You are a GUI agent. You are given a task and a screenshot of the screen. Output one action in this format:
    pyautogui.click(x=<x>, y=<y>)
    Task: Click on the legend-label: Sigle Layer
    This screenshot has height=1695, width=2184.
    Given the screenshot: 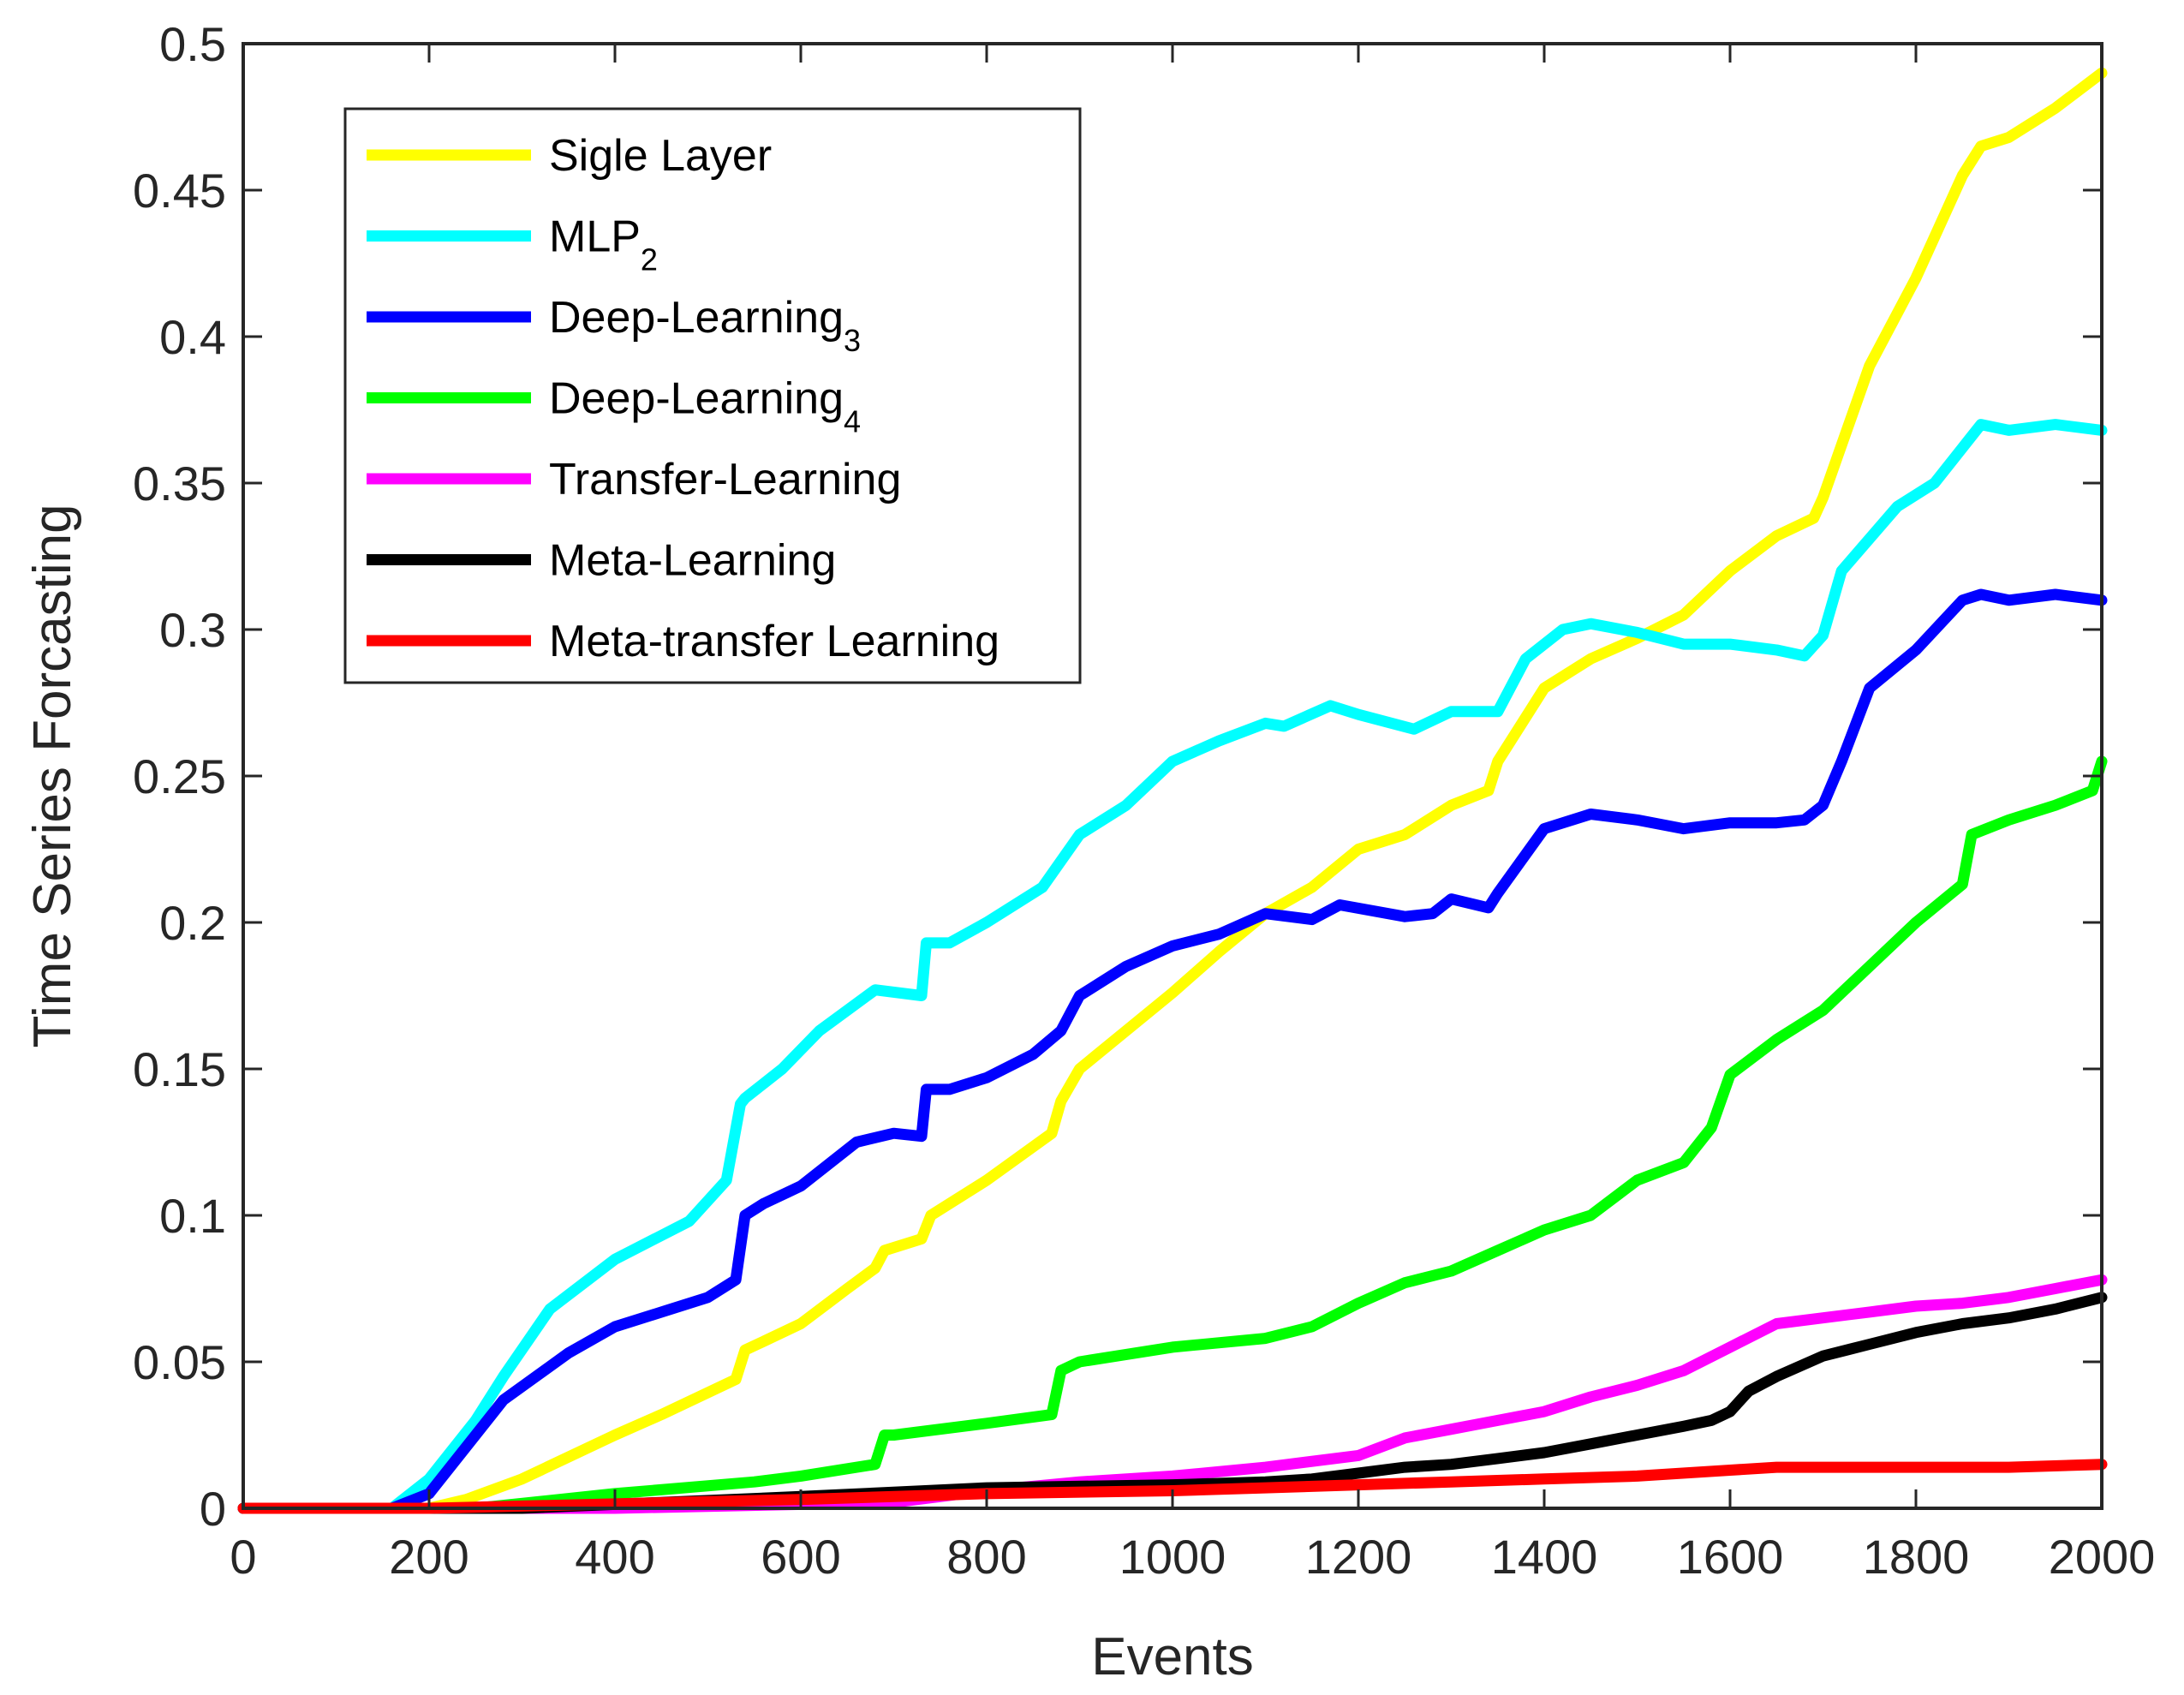 What is the action you would take?
    pyautogui.click(x=660, y=156)
    